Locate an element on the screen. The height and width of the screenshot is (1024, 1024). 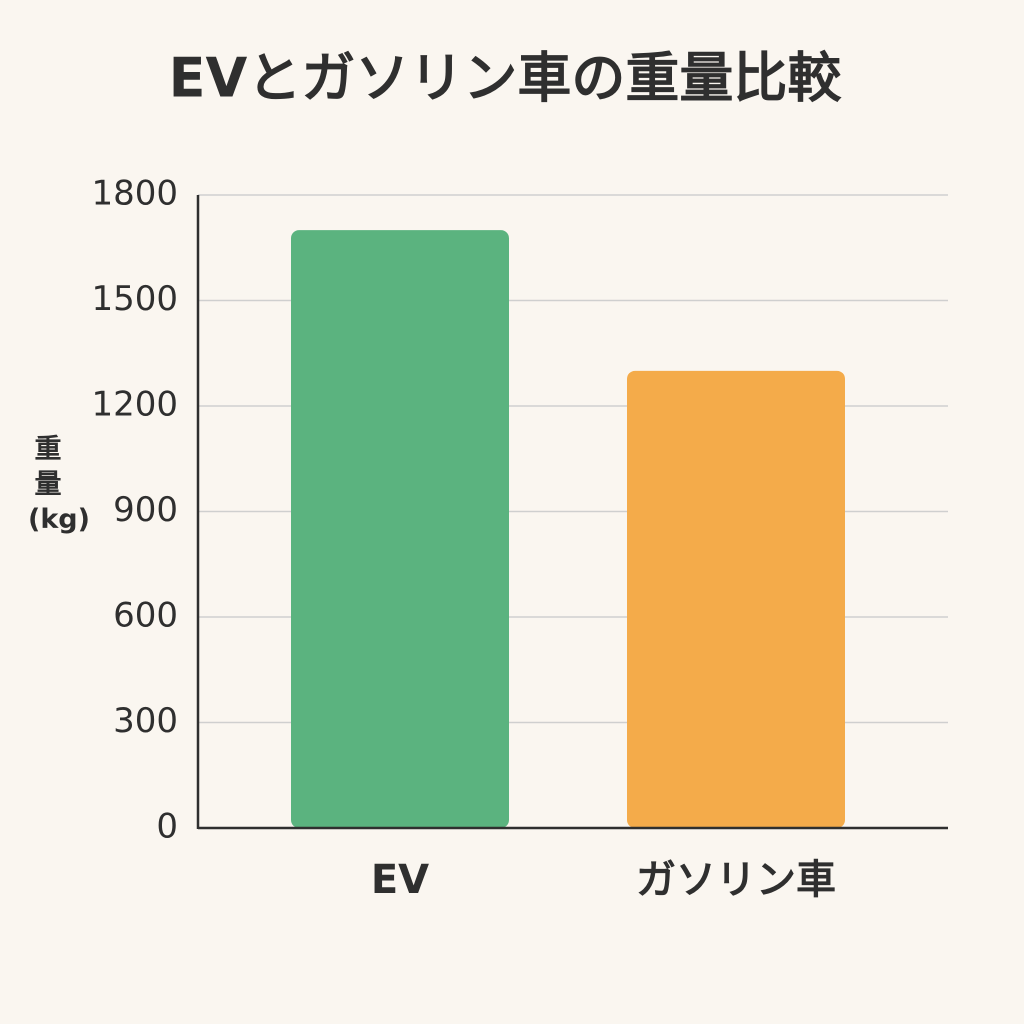
x-tick-label: EV is located at coordinates (400, 880).